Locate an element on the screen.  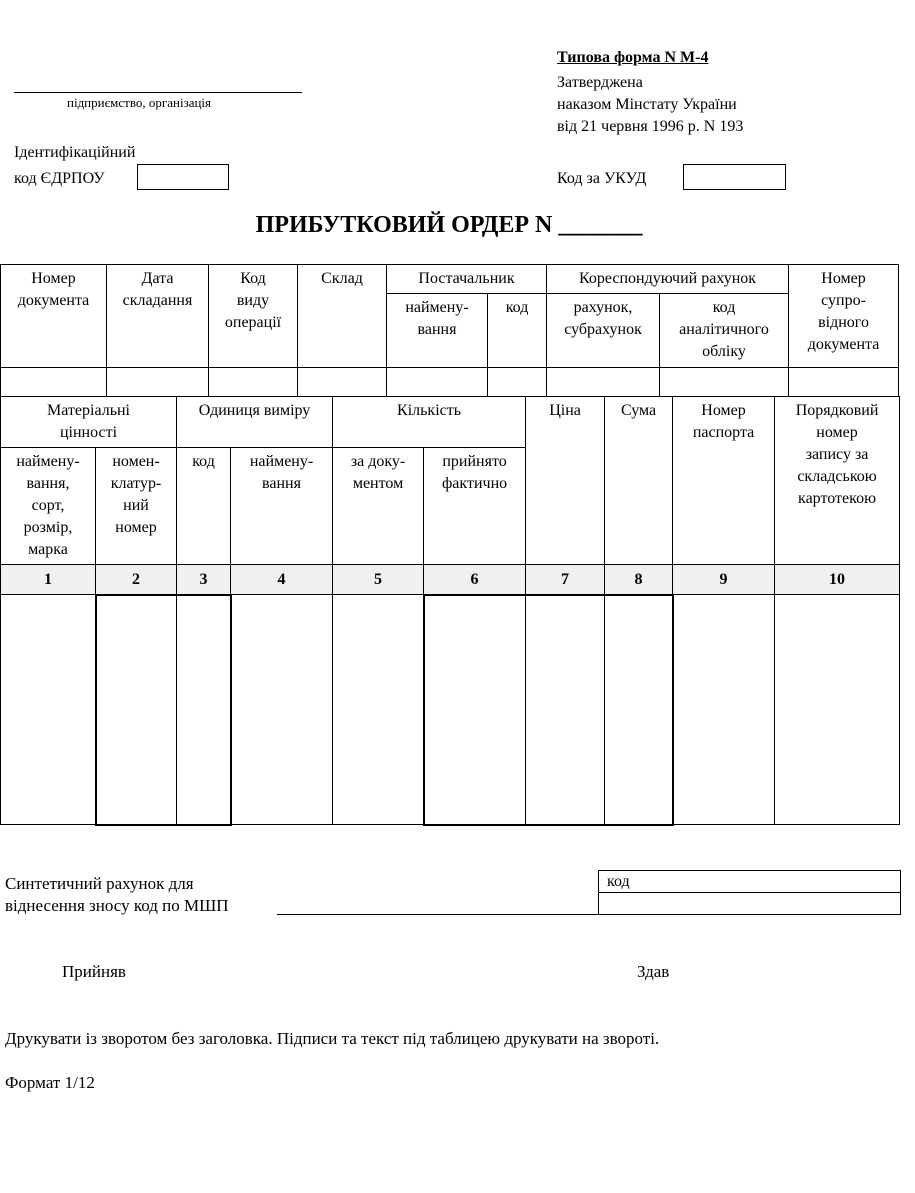
col-number: 9 is located at coordinates (724, 579).